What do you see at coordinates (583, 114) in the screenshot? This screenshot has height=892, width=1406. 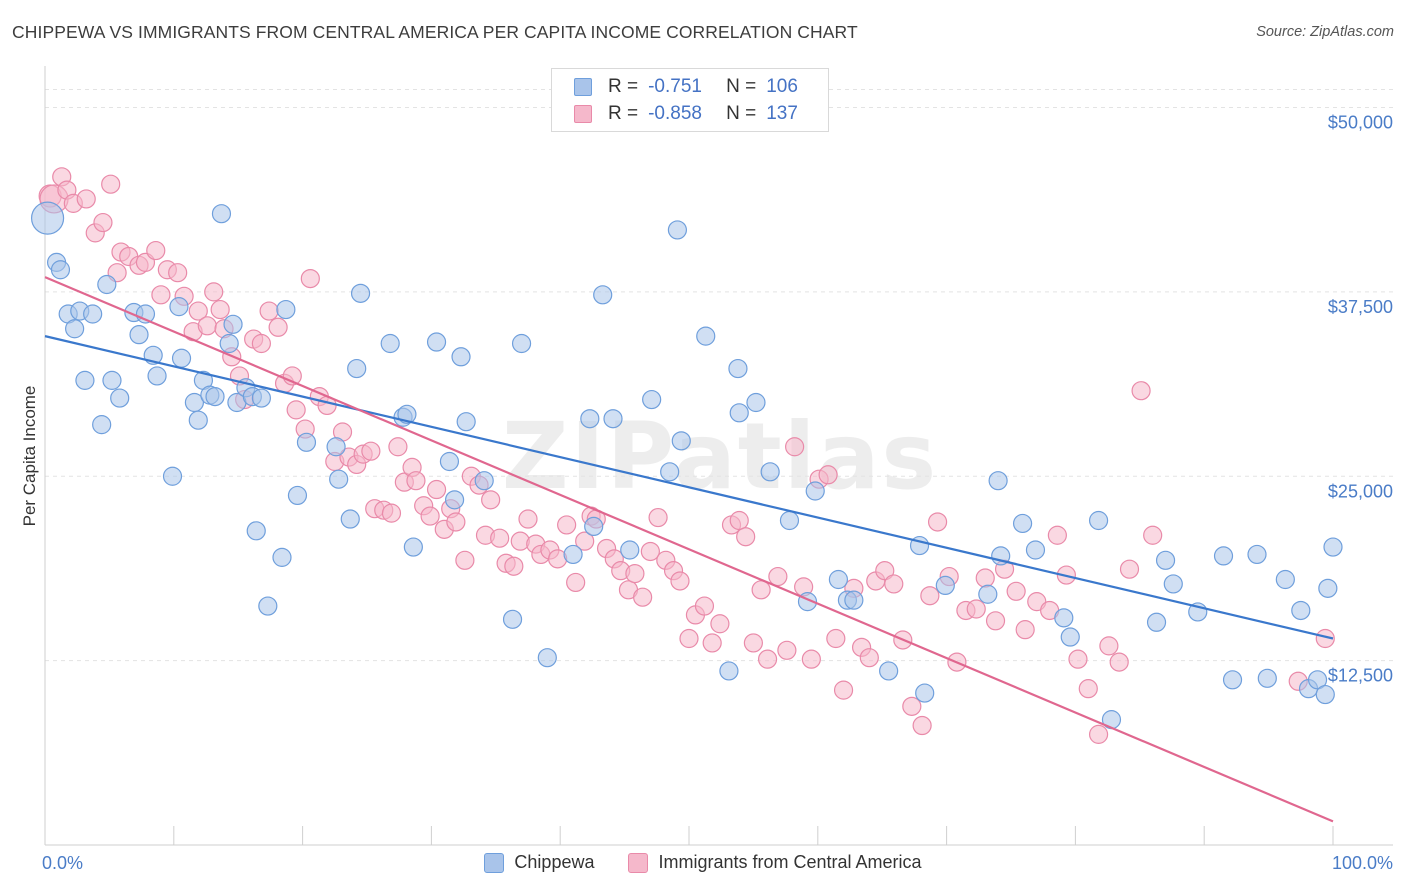 I see `pink-swatch` at bounding box center [583, 114].